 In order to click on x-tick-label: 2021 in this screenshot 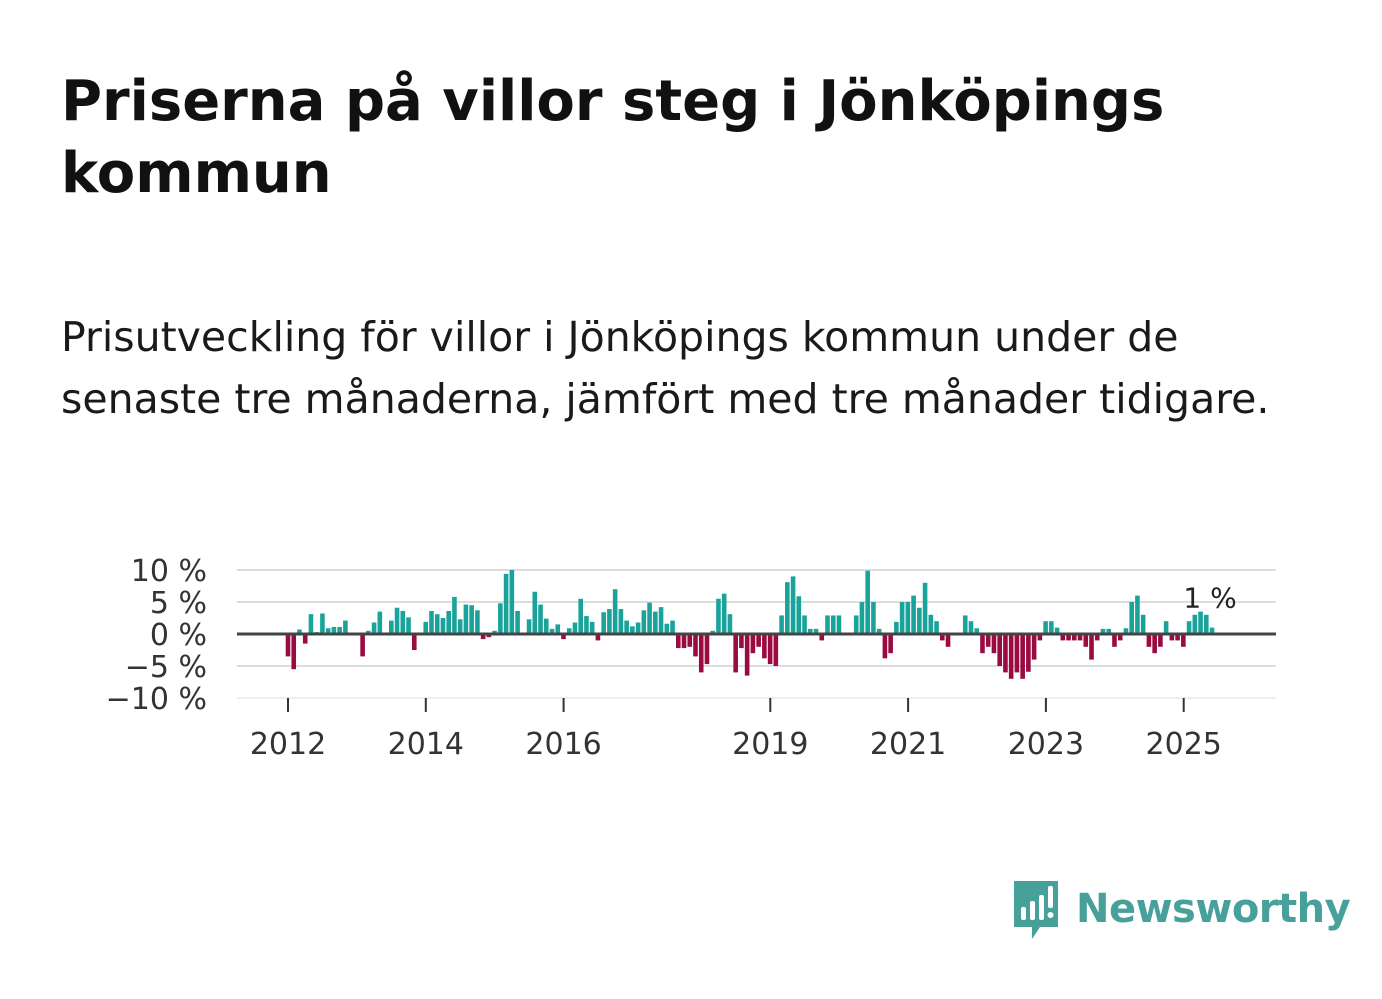, I will do `click(908, 744)`.